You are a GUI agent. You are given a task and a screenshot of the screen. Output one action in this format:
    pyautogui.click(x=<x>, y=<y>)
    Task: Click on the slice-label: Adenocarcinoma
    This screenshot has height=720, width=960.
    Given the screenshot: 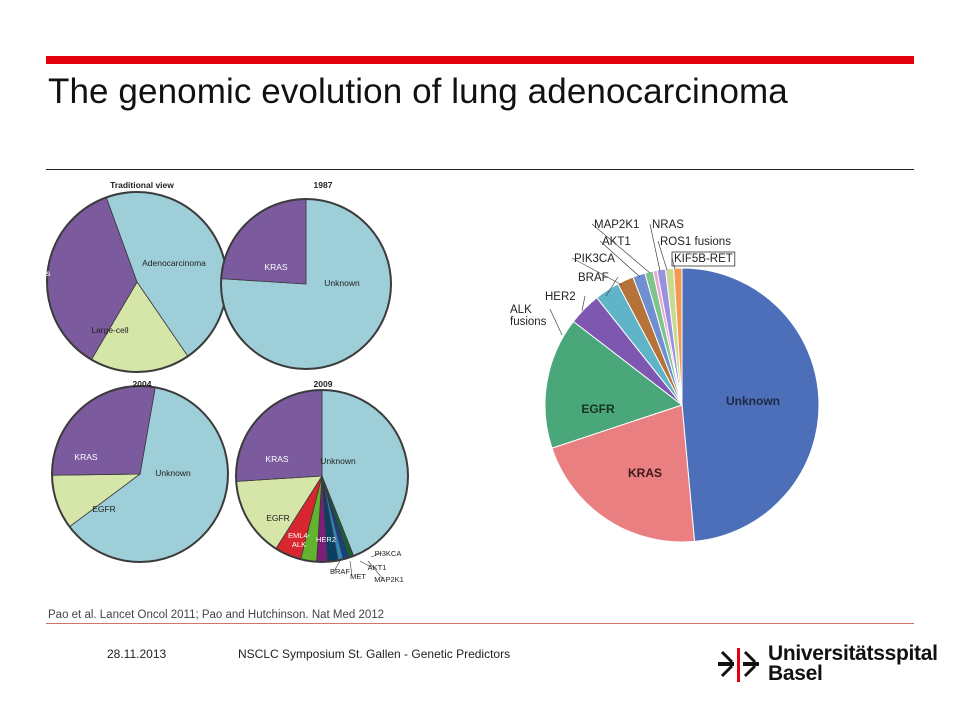 What is the action you would take?
    pyautogui.click(x=174, y=263)
    